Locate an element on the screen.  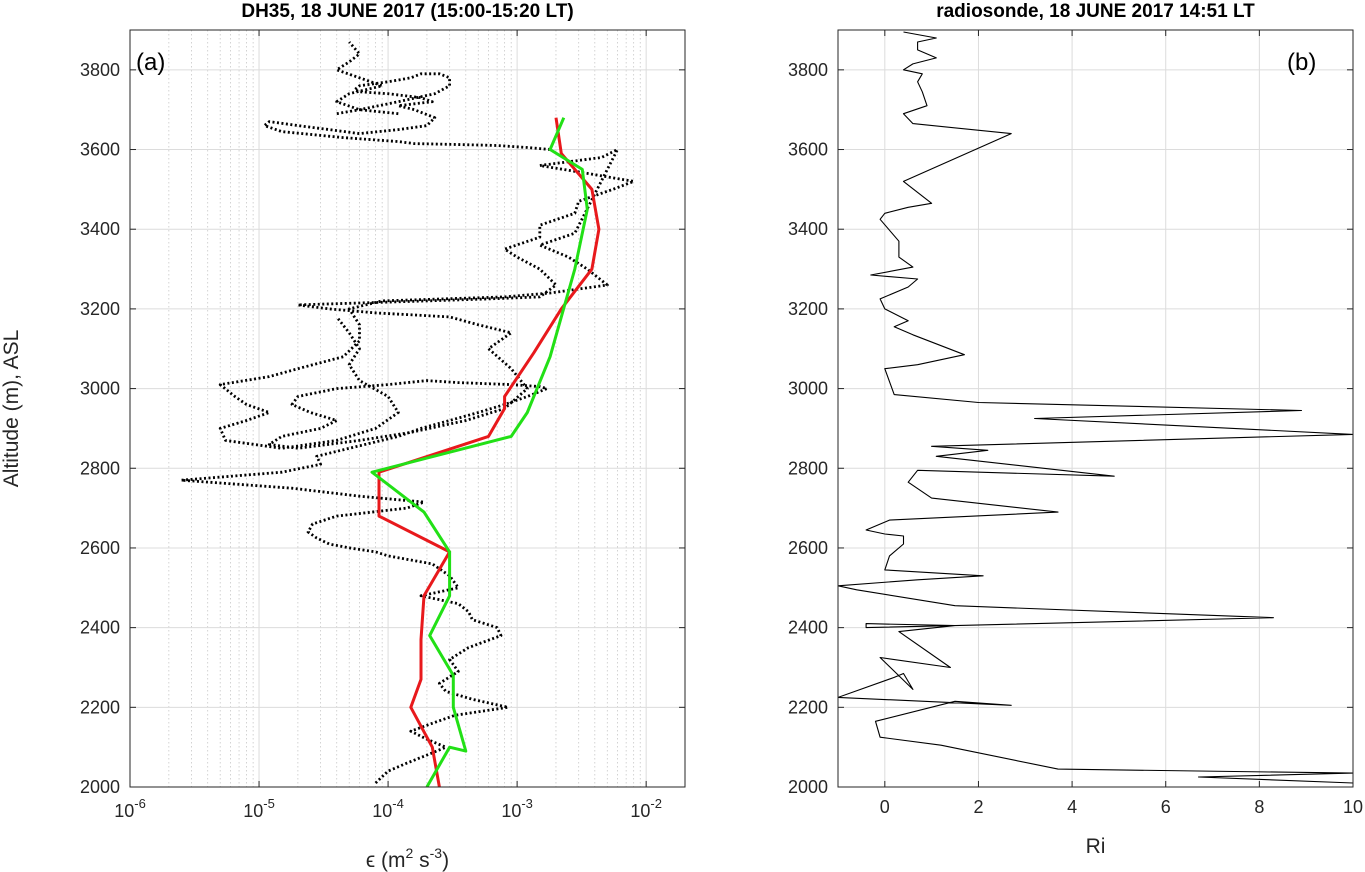
x-axis-label: ϵ (m2 s-3) is located at coordinates (407, 858).